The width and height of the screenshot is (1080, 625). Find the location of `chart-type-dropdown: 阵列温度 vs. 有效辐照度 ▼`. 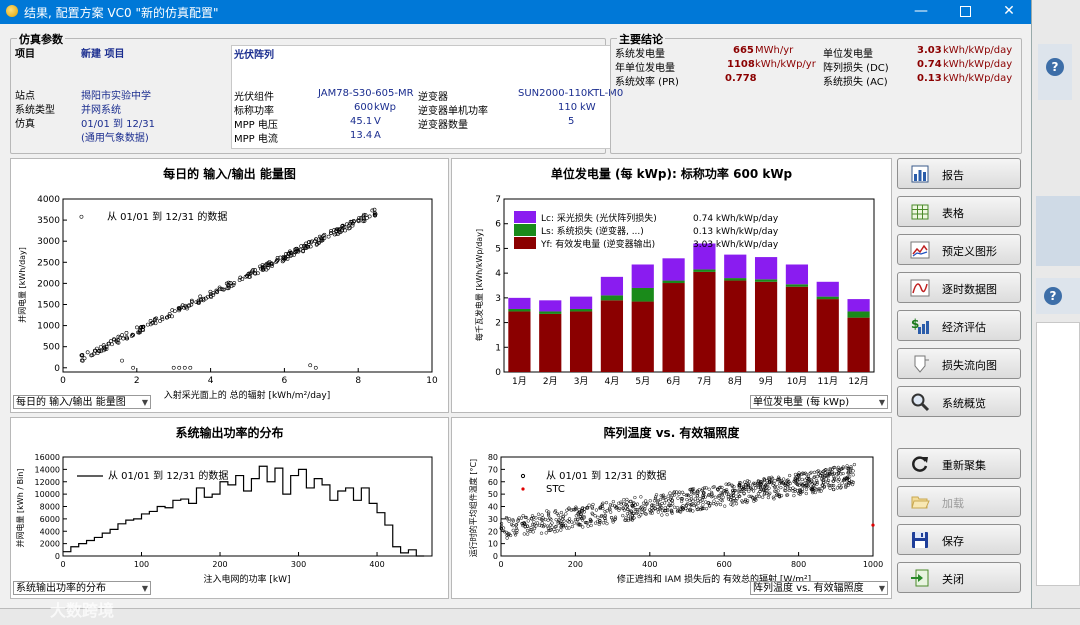

chart-type-dropdown: 阵列温度 vs. 有效辐照度 ▼ is located at coordinates (819, 588).